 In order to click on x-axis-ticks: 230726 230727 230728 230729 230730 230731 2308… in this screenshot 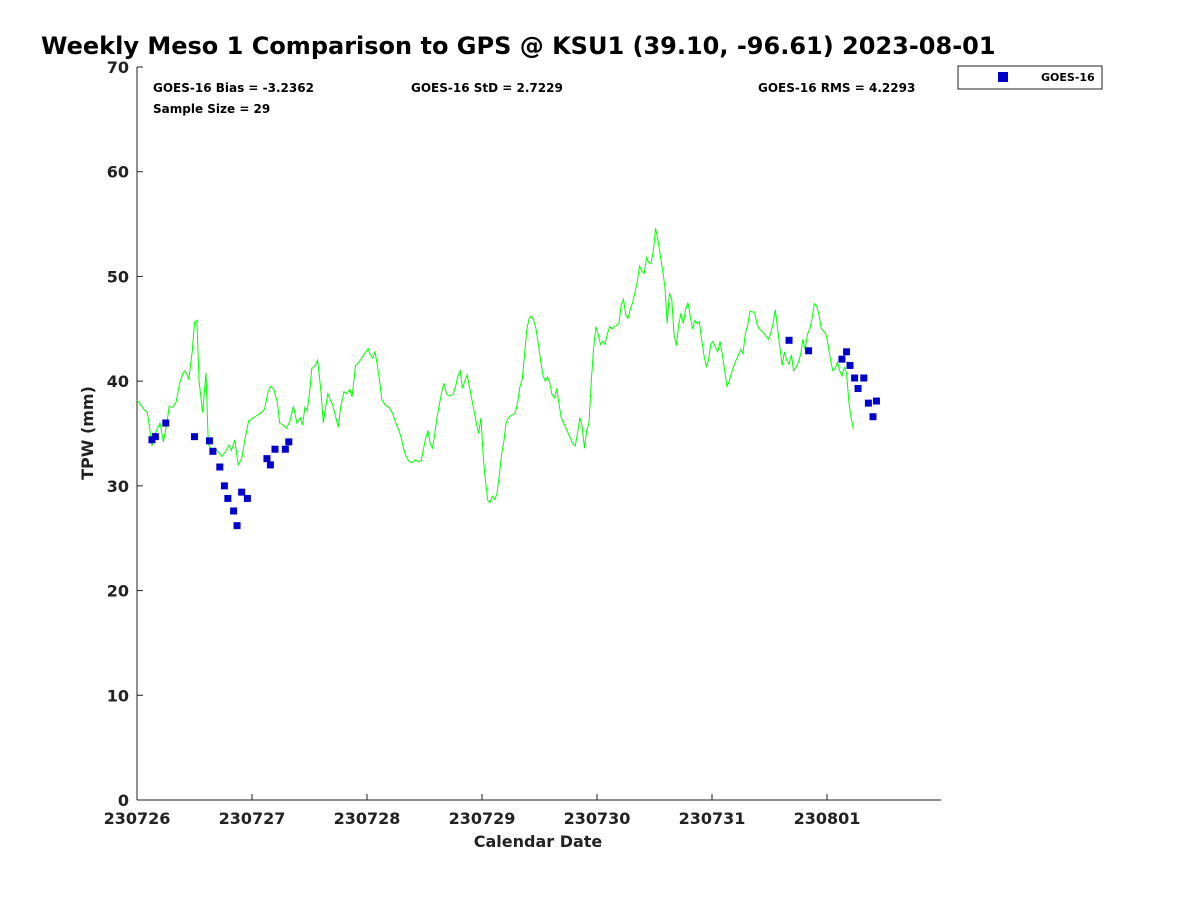, I will do `click(482, 811)`.